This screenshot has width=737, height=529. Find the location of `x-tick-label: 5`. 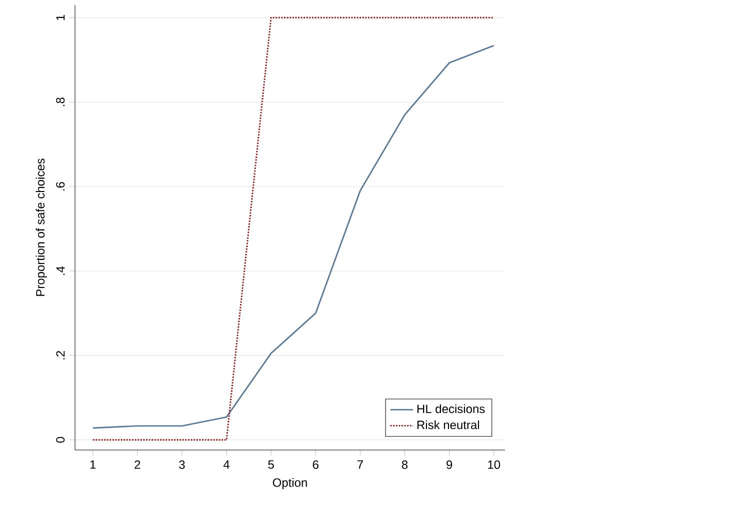

x-tick-label: 5 is located at coordinates (271, 464).